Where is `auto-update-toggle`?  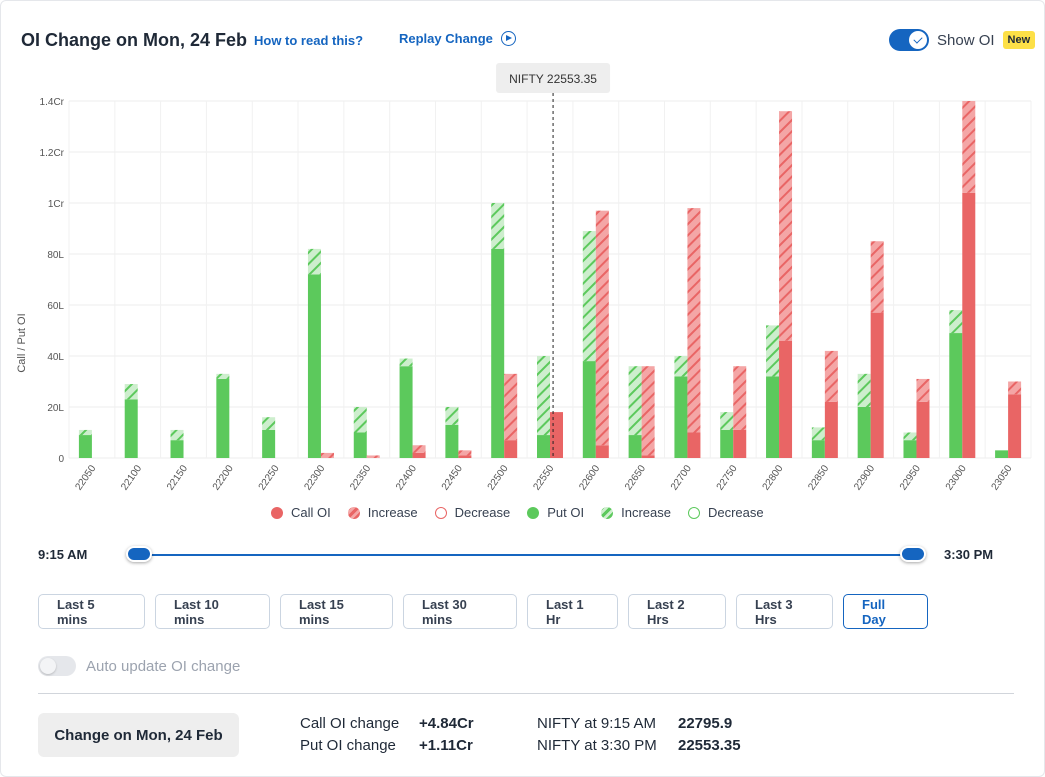 auto-update-toggle is located at coordinates (57, 666).